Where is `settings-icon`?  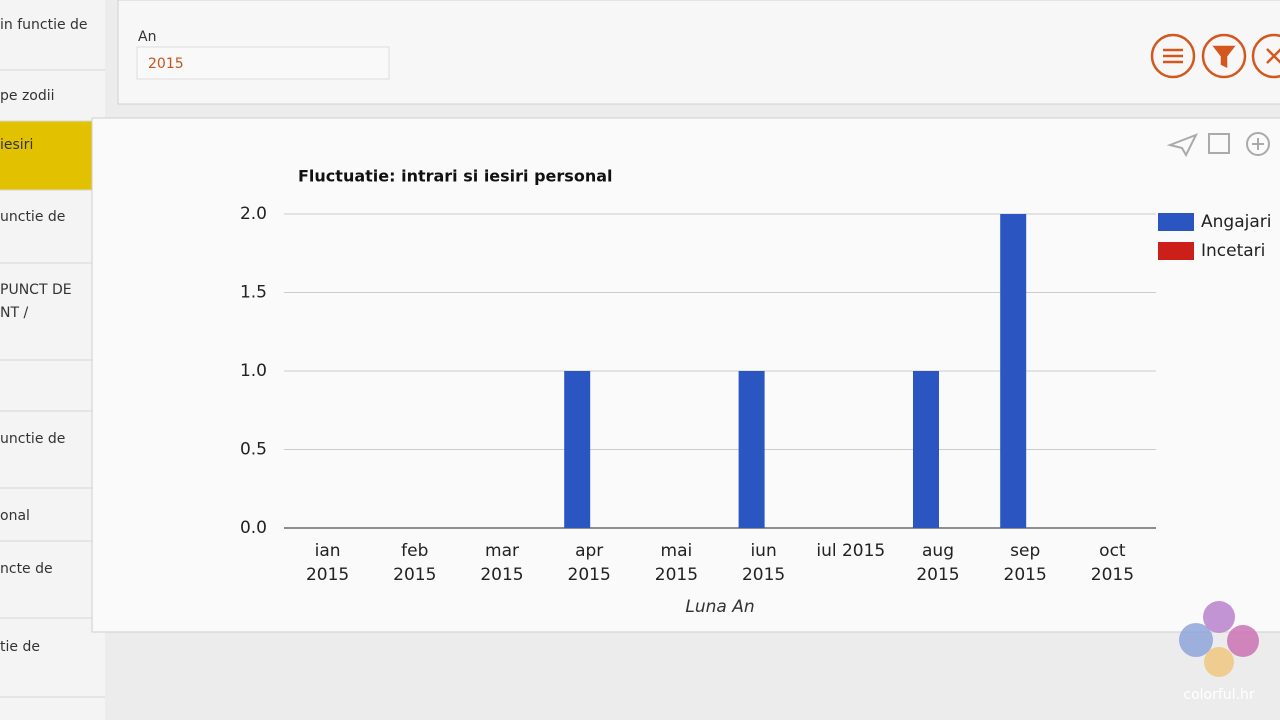 settings-icon is located at coordinates (1173, 56).